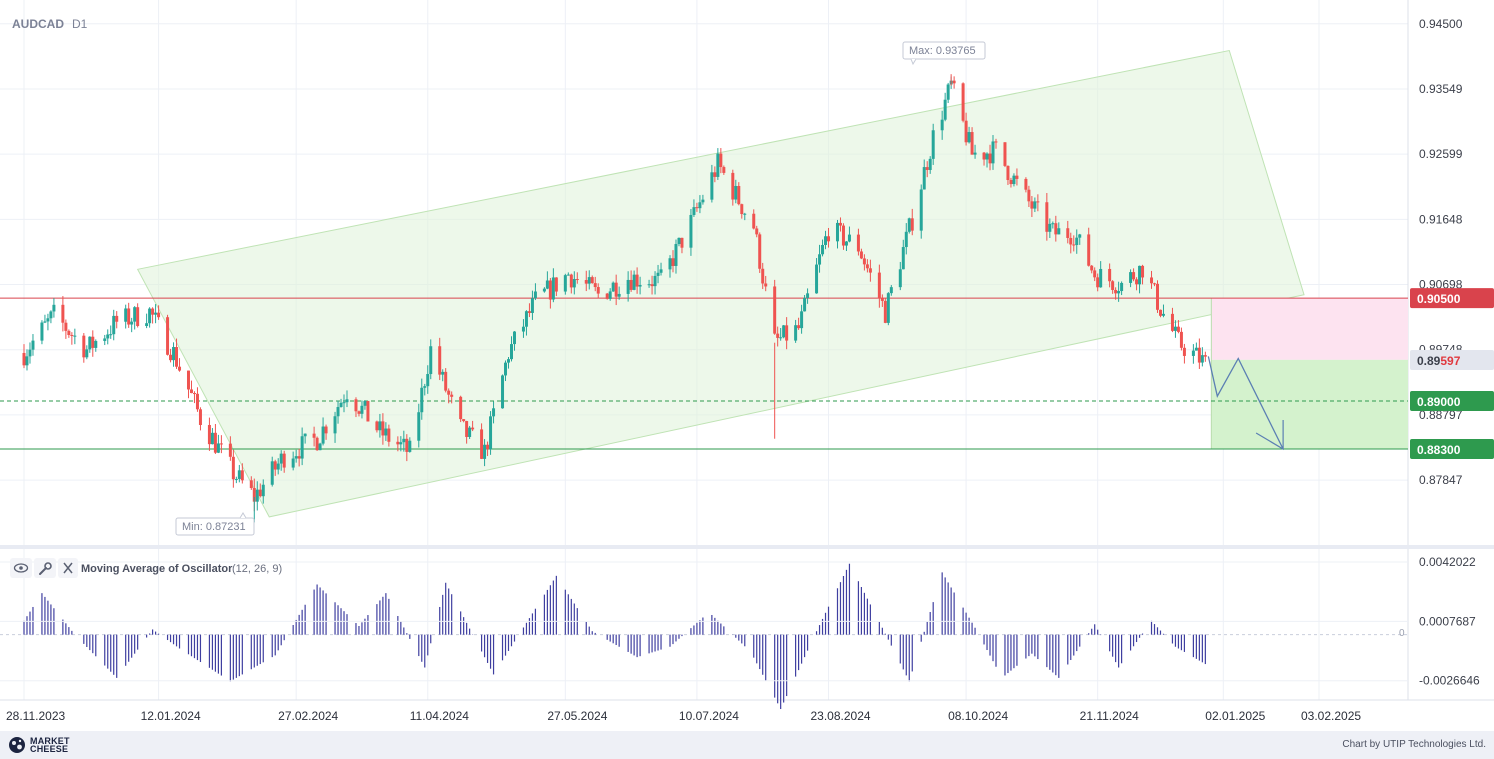  What do you see at coordinates (1109, 716) in the screenshot?
I see `time-tick-label: 21.11.2024` at bounding box center [1109, 716].